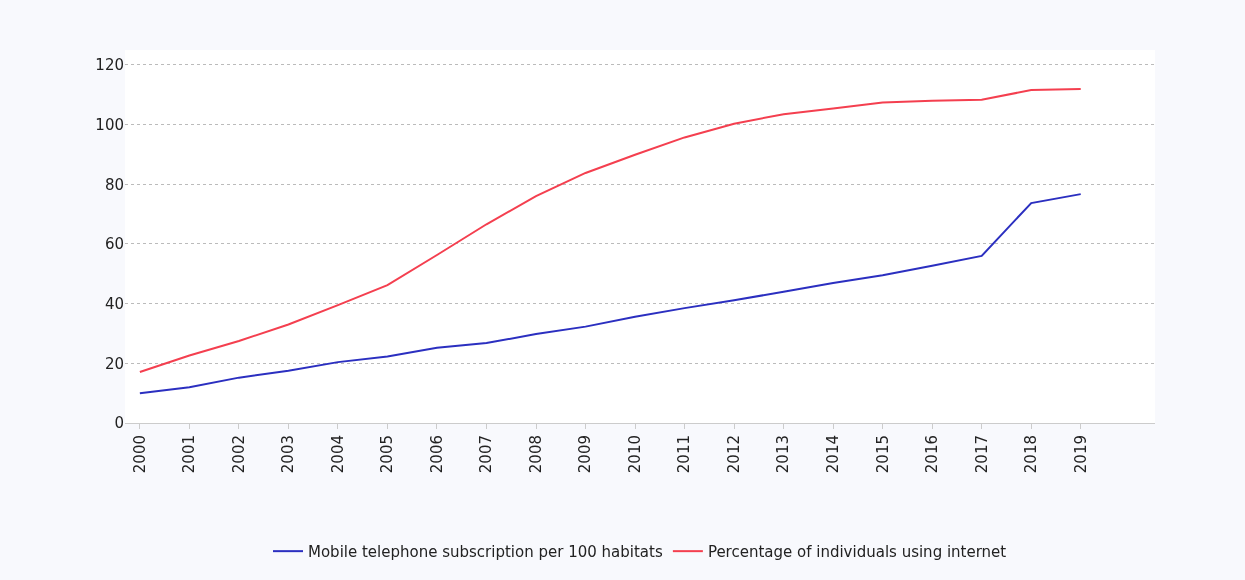 This screenshot has height=580, width=1245. What do you see at coordinates (114, 363) in the screenshot?
I see `y-tick-label: 20` at bounding box center [114, 363].